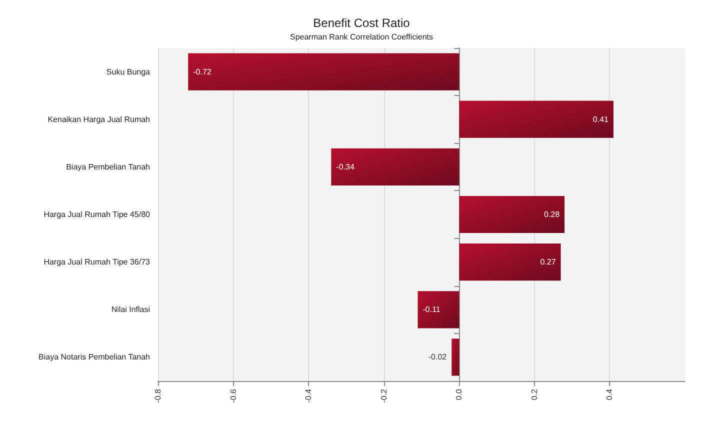  What do you see at coordinates (362, 37) in the screenshot?
I see `chart-subtitle: Spearman Rank Correlation Coefficients` at bounding box center [362, 37].